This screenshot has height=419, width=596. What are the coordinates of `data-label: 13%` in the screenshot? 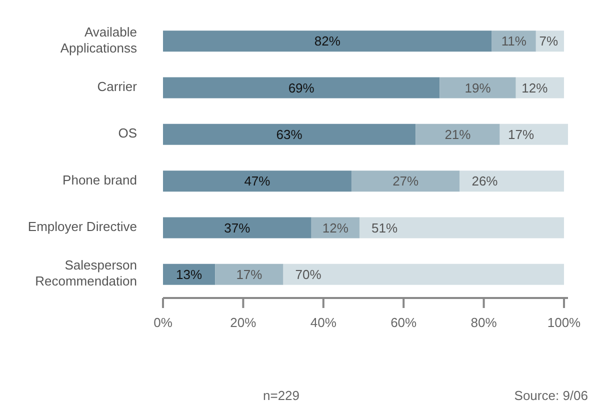 It's located at (189, 274).